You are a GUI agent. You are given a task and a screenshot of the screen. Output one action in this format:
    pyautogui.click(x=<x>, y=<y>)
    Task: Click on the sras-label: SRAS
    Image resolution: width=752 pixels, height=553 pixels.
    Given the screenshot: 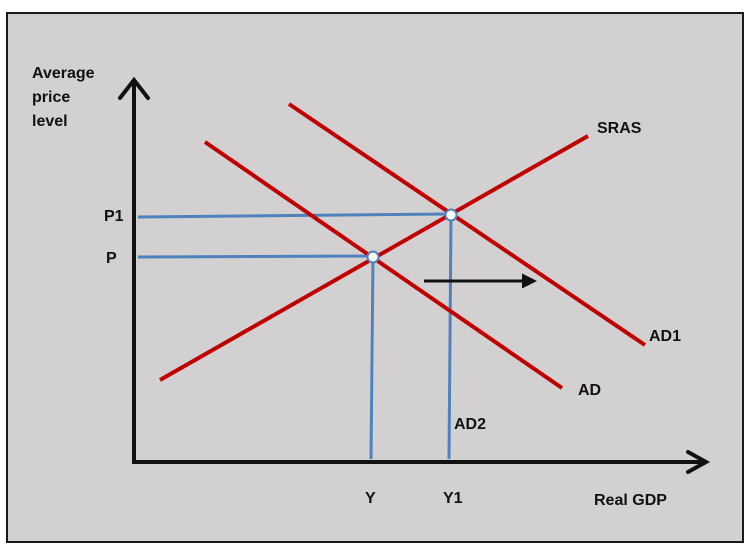 What is the action you would take?
    pyautogui.click(x=619, y=128)
    